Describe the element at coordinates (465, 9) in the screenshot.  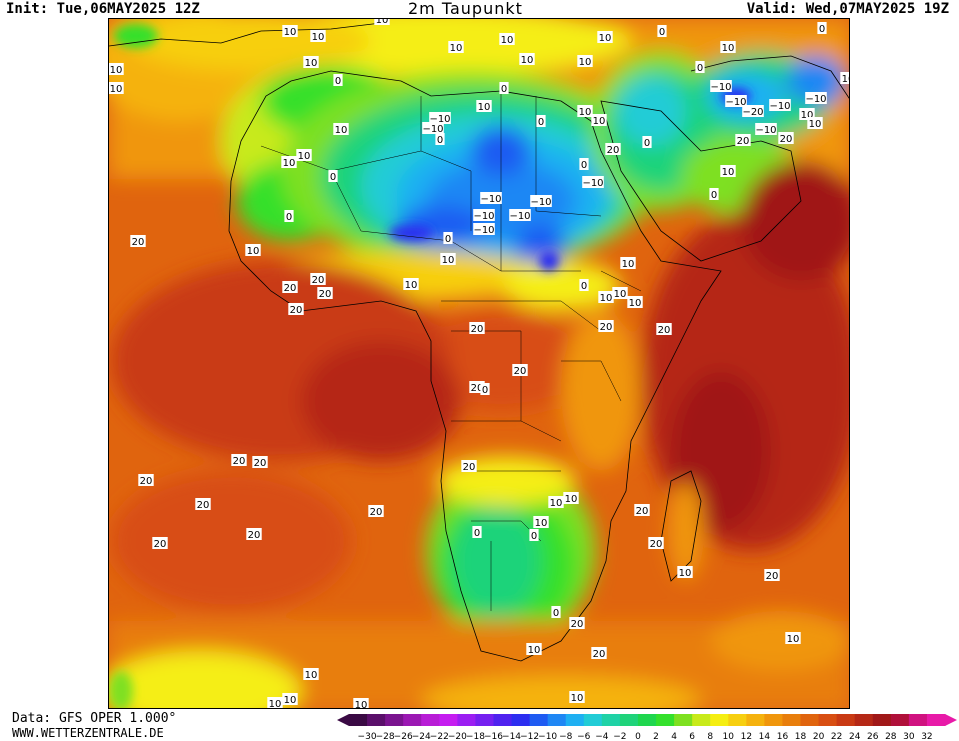
I see `map-title: 2m Taupunkt` at that location.